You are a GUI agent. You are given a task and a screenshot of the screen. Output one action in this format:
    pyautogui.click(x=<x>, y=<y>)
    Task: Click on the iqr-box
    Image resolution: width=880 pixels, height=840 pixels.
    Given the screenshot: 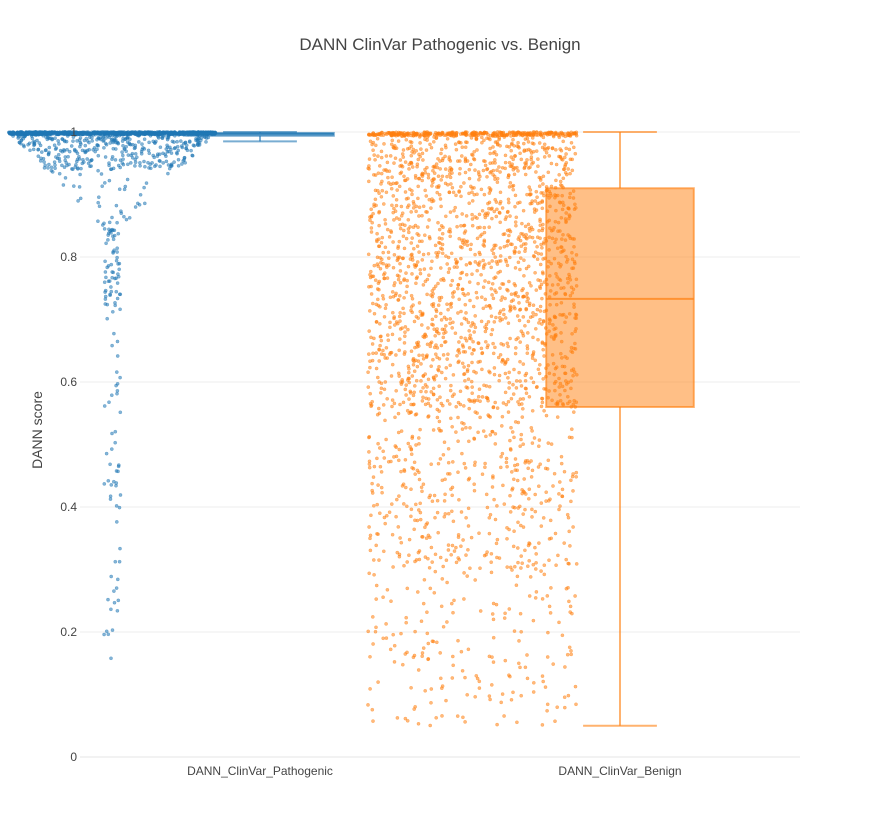 What is the action you would take?
    pyautogui.click(x=620, y=297)
    